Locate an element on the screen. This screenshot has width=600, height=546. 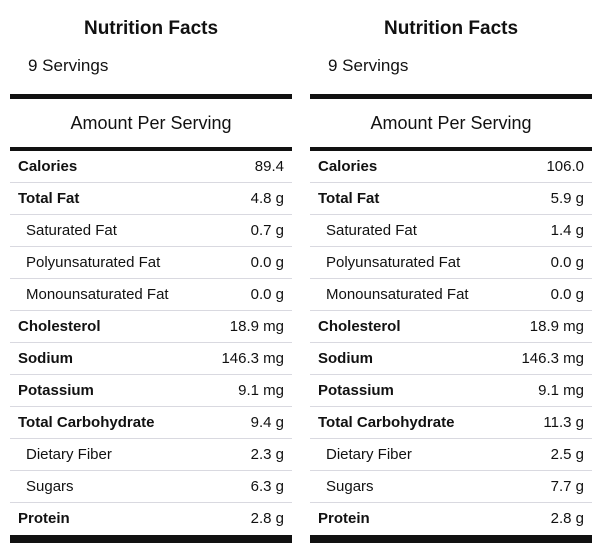
nutrient-row: Total Fat 4.8 g is located at coordinates (151, 199).